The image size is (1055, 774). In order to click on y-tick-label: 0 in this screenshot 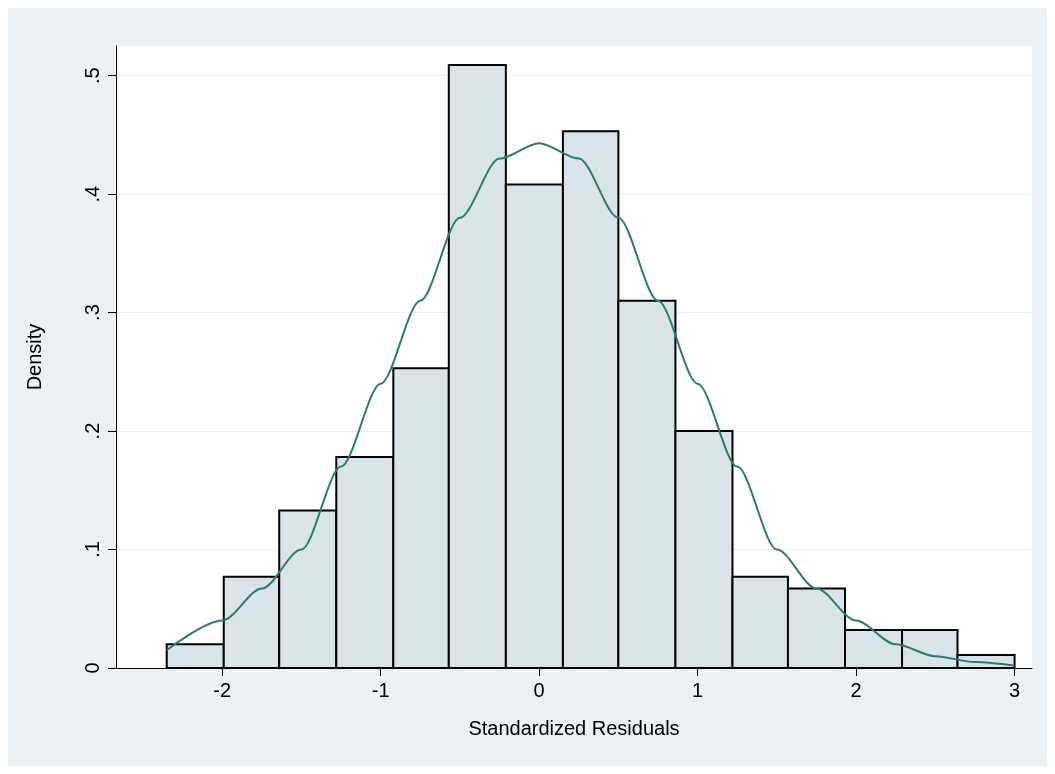, I will do `click(92, 668)`.